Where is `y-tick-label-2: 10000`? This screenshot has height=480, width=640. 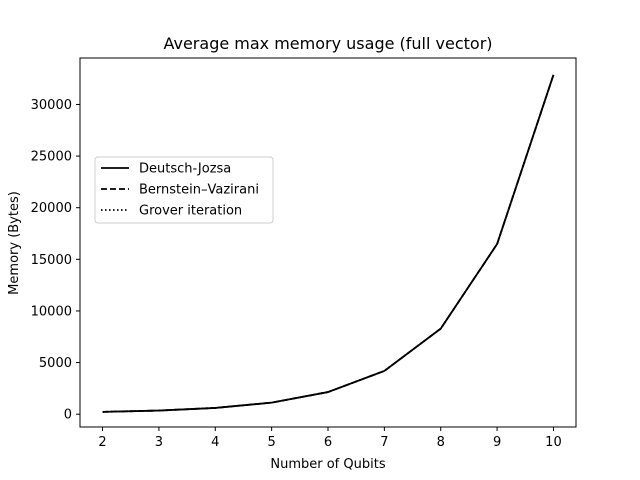
y-tick-label-2: 10000 is located at coordinates (51, 311).